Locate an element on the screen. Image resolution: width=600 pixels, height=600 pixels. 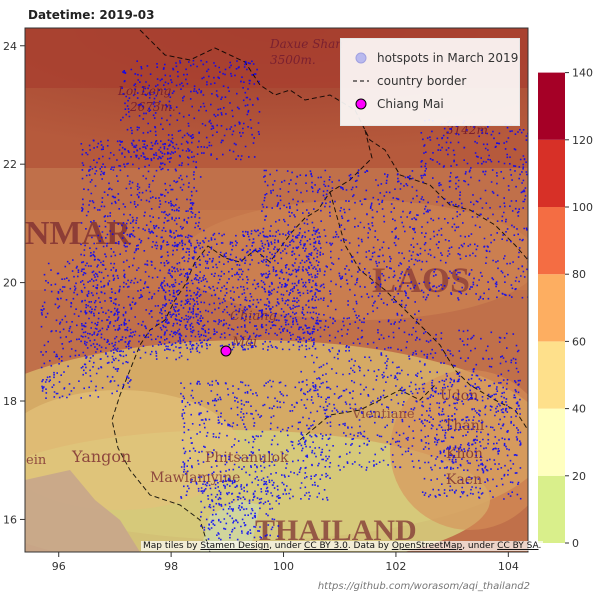
aqi-overlay-laos is located at coordinates (354, 260).